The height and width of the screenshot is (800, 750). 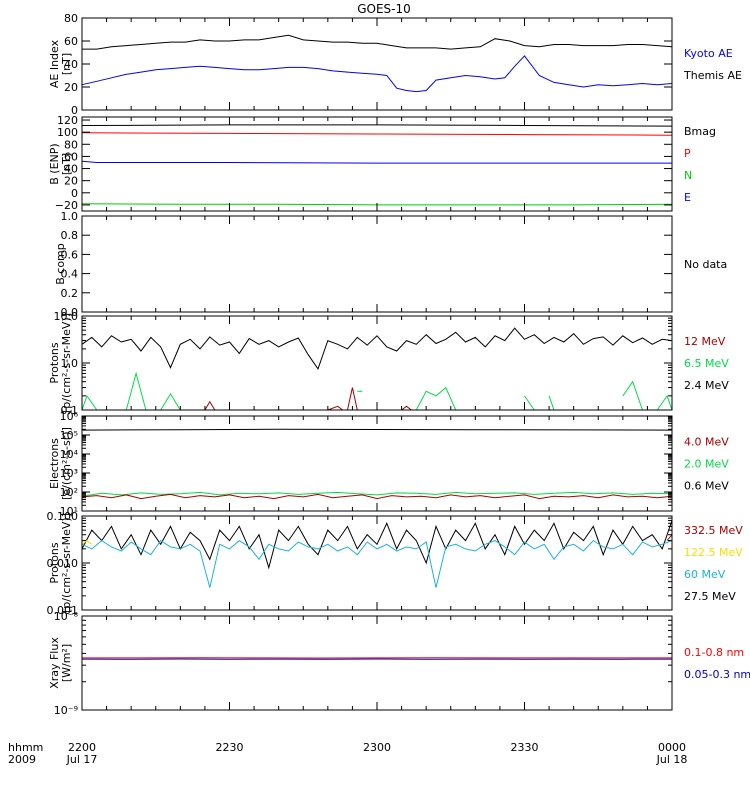 I want to click on panel-4-ytick-label-2: 1.0, so click(x=70, y=363).